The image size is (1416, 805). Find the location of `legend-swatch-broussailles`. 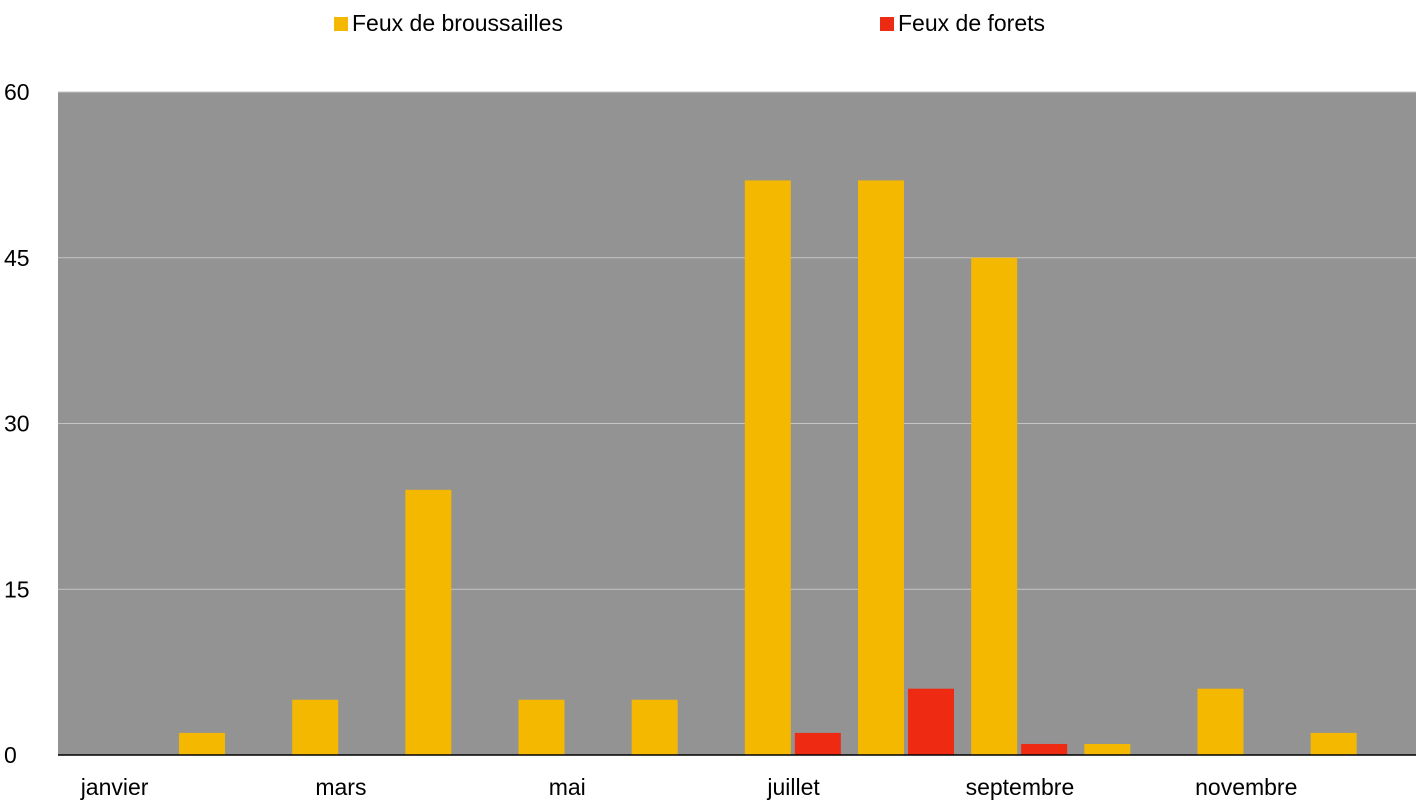

legend-swatch-broussailles is located at coordinates (341, 23).